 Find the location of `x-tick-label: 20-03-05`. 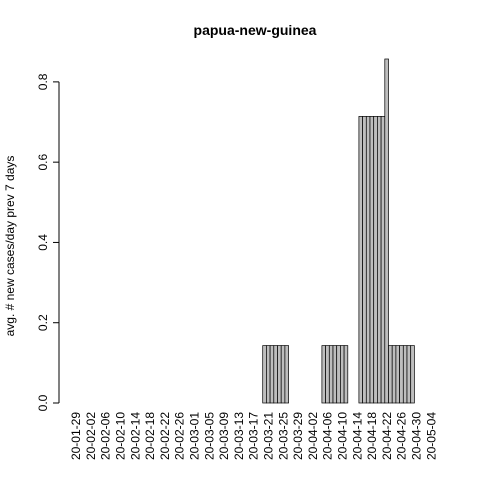

x-tick-label: 20-03-05 is located at coordinates (209, 436).